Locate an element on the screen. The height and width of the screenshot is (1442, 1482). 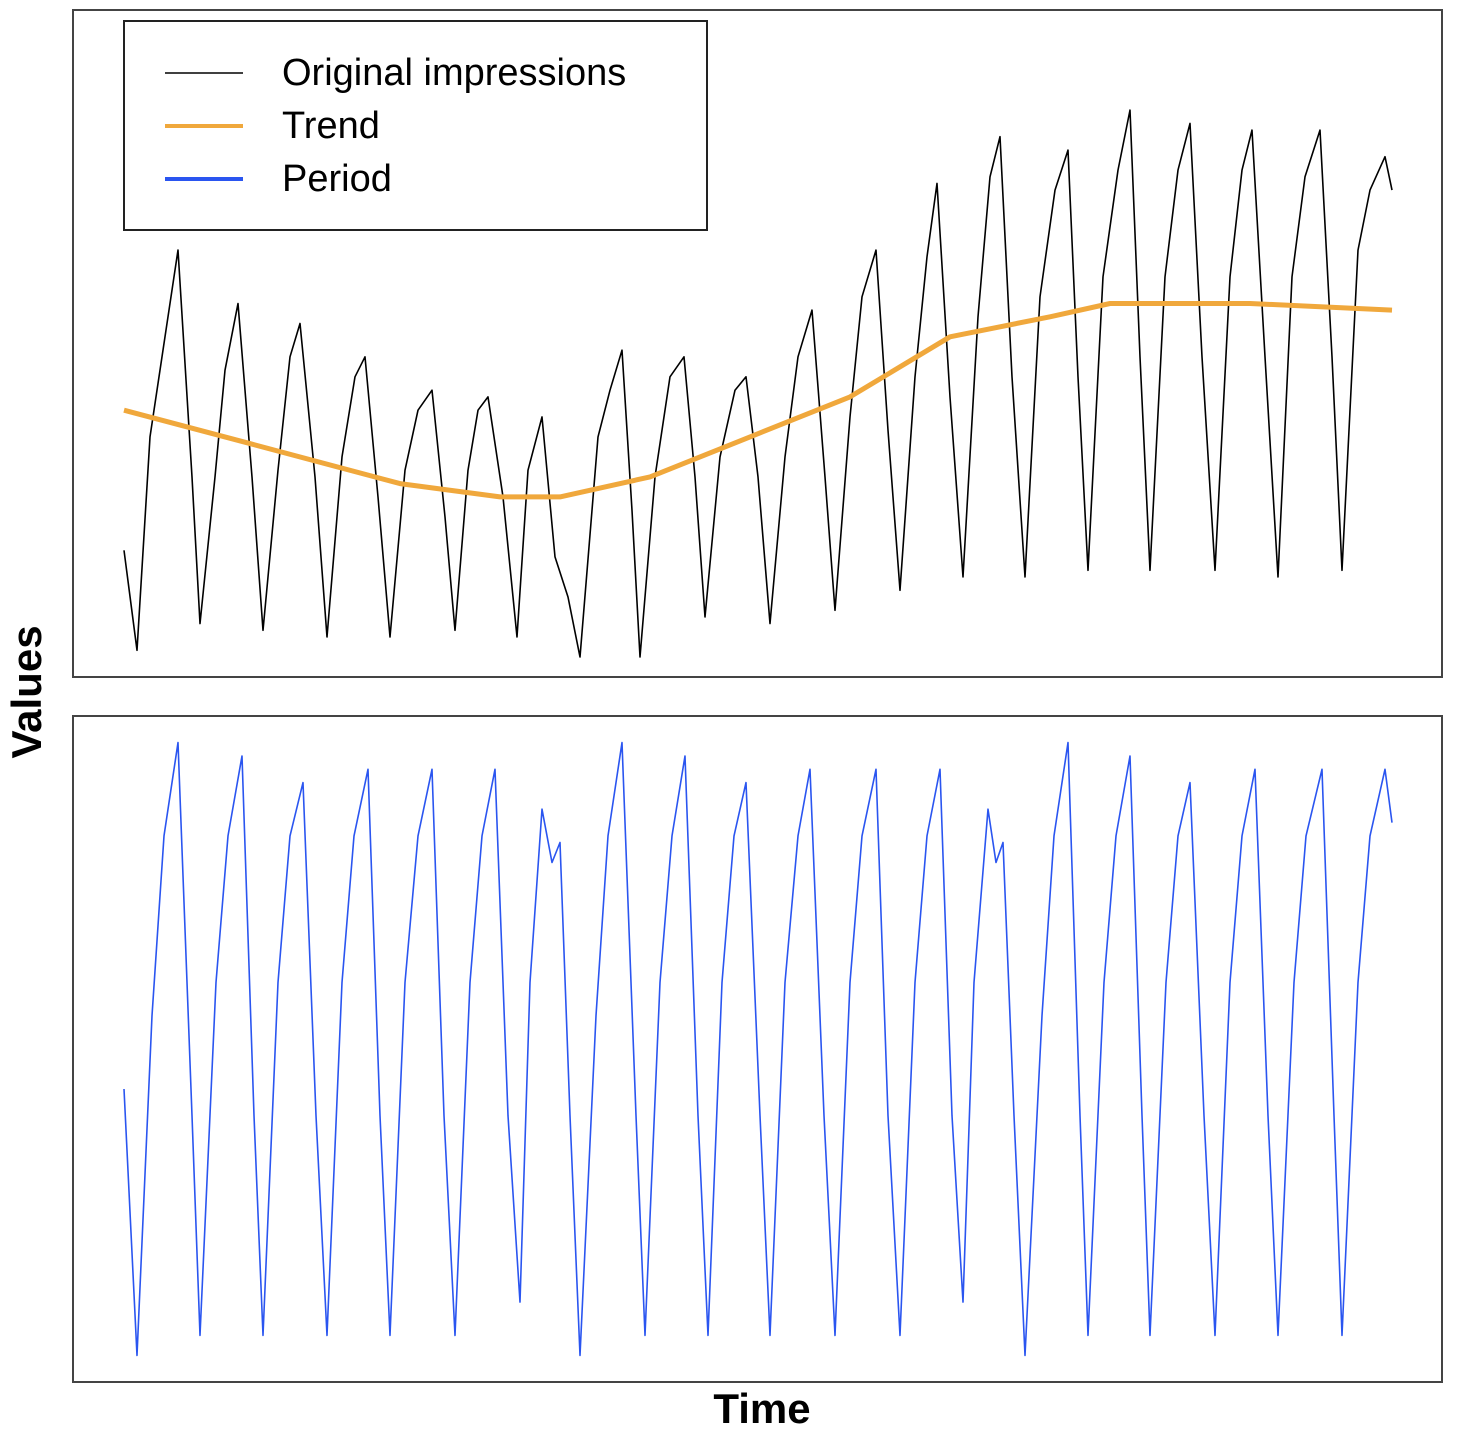
x-axis-label: Time is located at coordinates (761, 1408).